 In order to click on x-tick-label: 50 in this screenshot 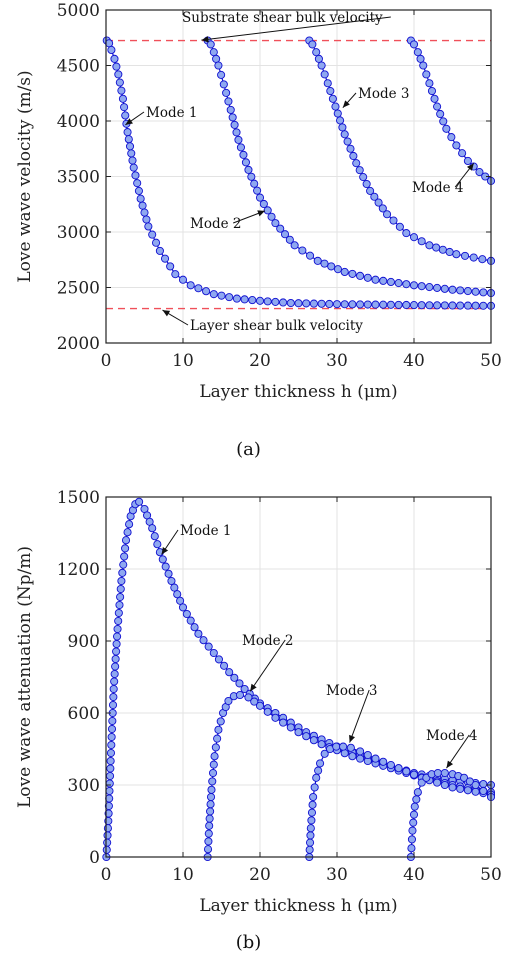, I will do `click(491, 361)`.